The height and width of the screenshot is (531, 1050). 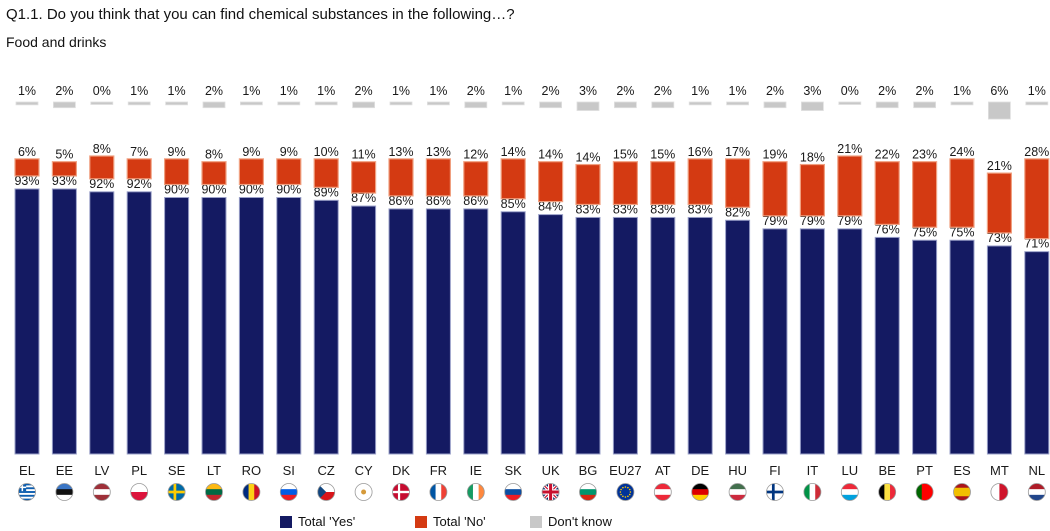 I want to click on label-no-lv: 8%, so click(x=102, y=149).